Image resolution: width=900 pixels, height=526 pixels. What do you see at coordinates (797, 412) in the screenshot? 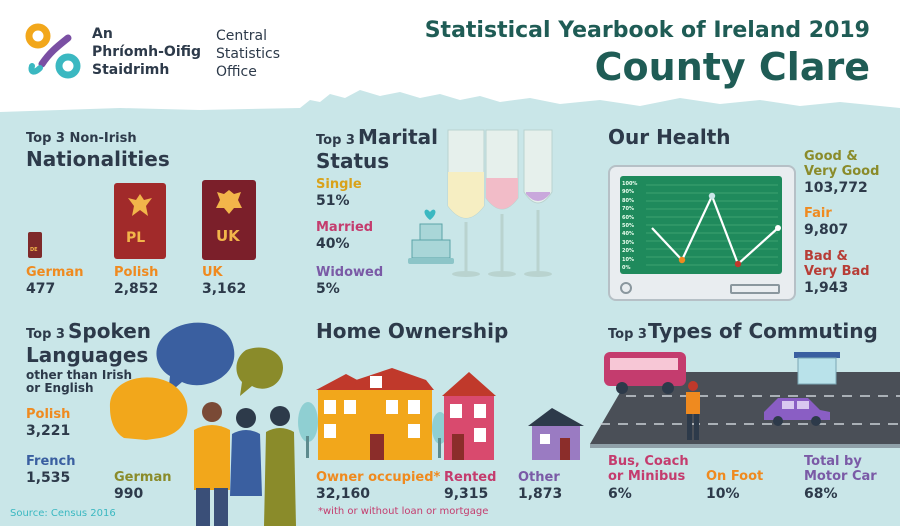
I see `car-icon` at bounding box center [797, 412].